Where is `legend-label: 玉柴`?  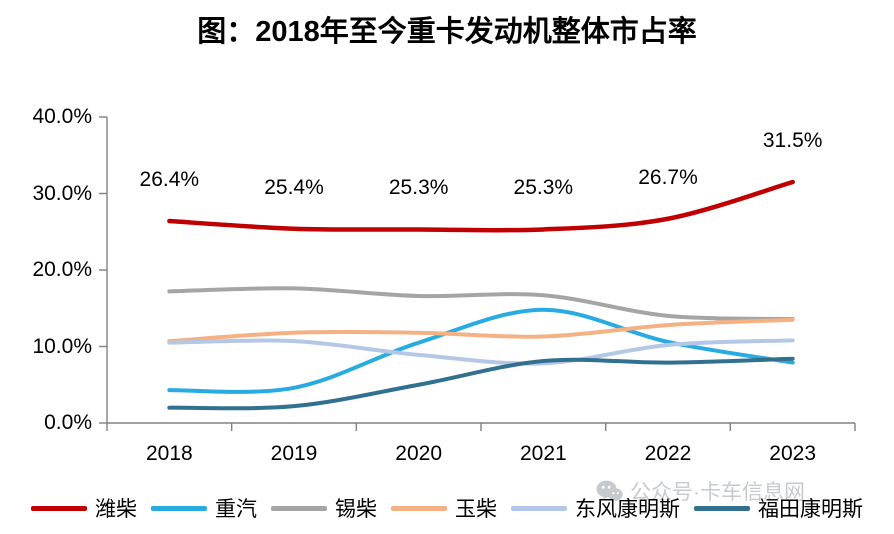
legend-label: 玉柴 is located at coordinates (476, 509).